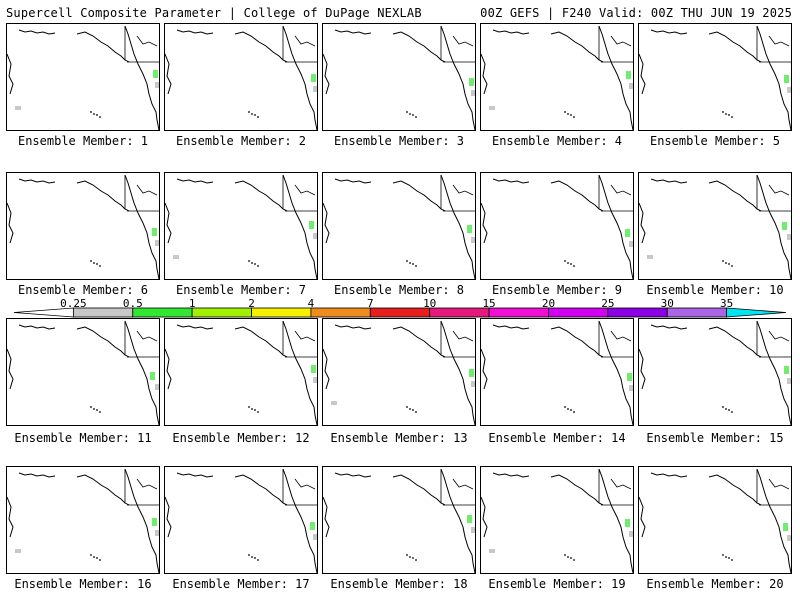 This screenshot has height=600, width=800. I want to click on ensemble-member-label: Ensemble Member: 5, so click(715, 141).